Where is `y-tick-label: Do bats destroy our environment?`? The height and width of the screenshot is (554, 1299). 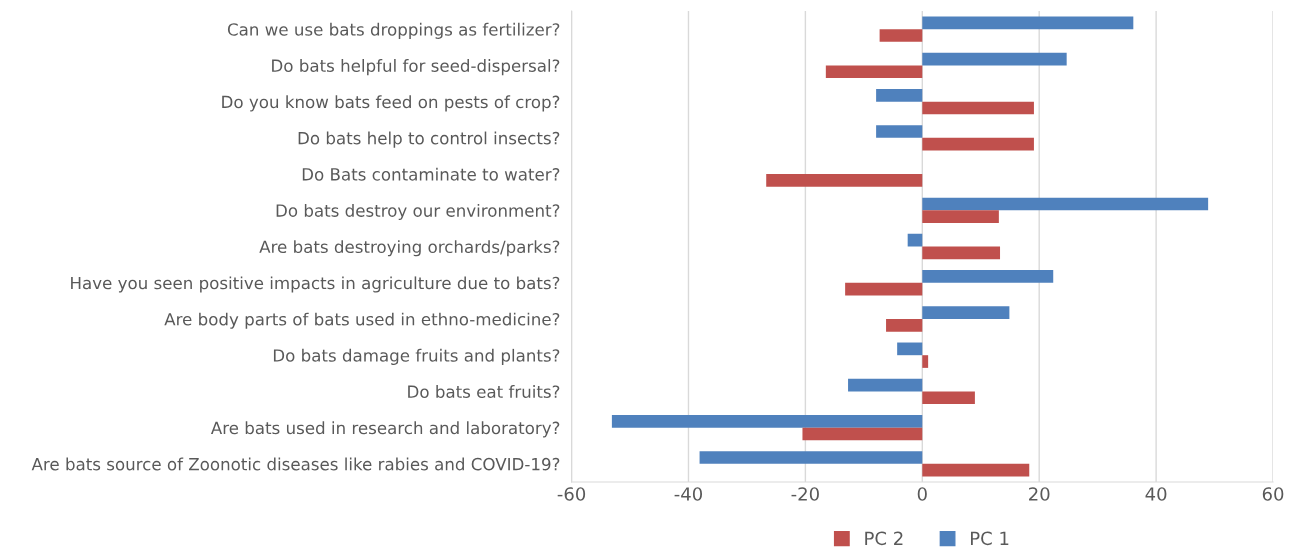
y-tick-label: Do bats destroy our environment? is located at coordinates (418, 212).